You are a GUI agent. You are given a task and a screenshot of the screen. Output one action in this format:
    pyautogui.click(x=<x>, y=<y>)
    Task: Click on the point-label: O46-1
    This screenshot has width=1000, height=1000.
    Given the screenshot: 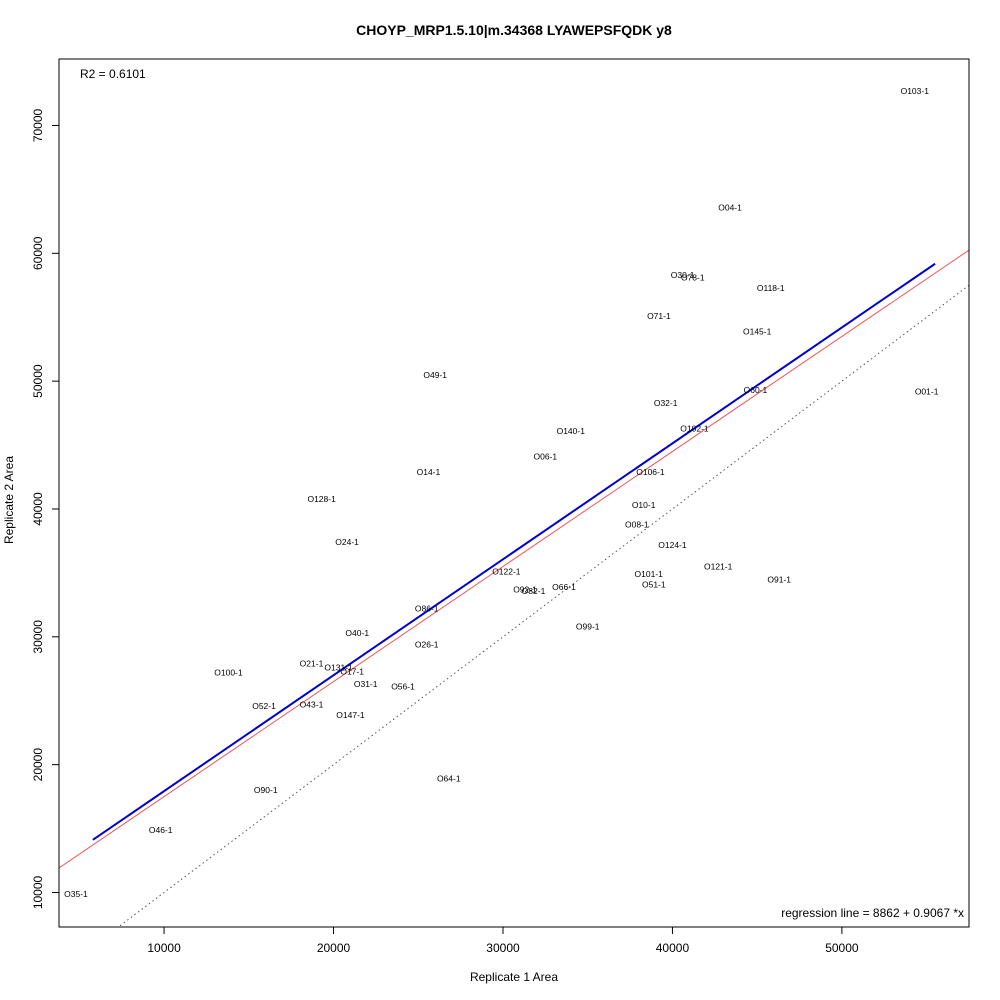 What is the action you would take?
    pyautogui.click(x=161, y=830)
    